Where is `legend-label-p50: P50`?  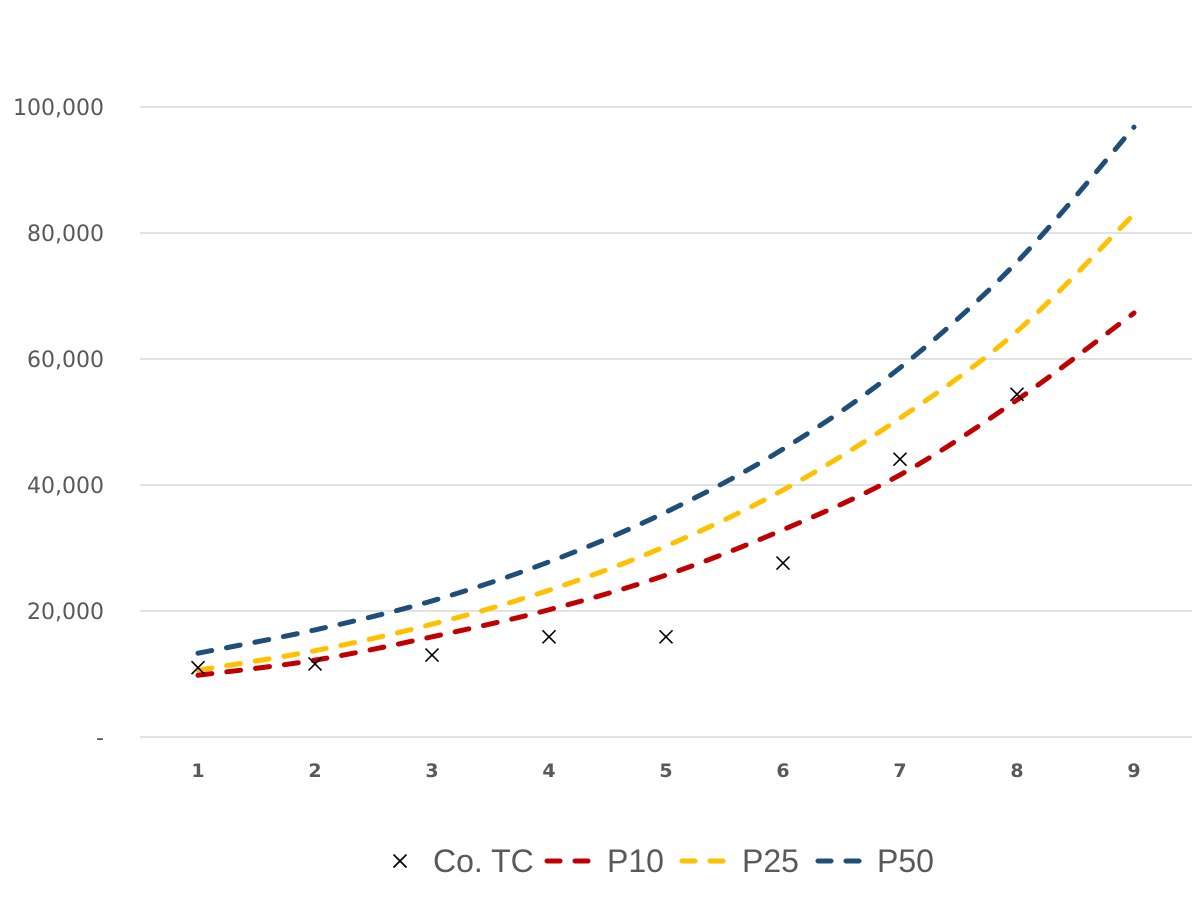 legend-label-p50: P50 is located at coordinates (905, 861).